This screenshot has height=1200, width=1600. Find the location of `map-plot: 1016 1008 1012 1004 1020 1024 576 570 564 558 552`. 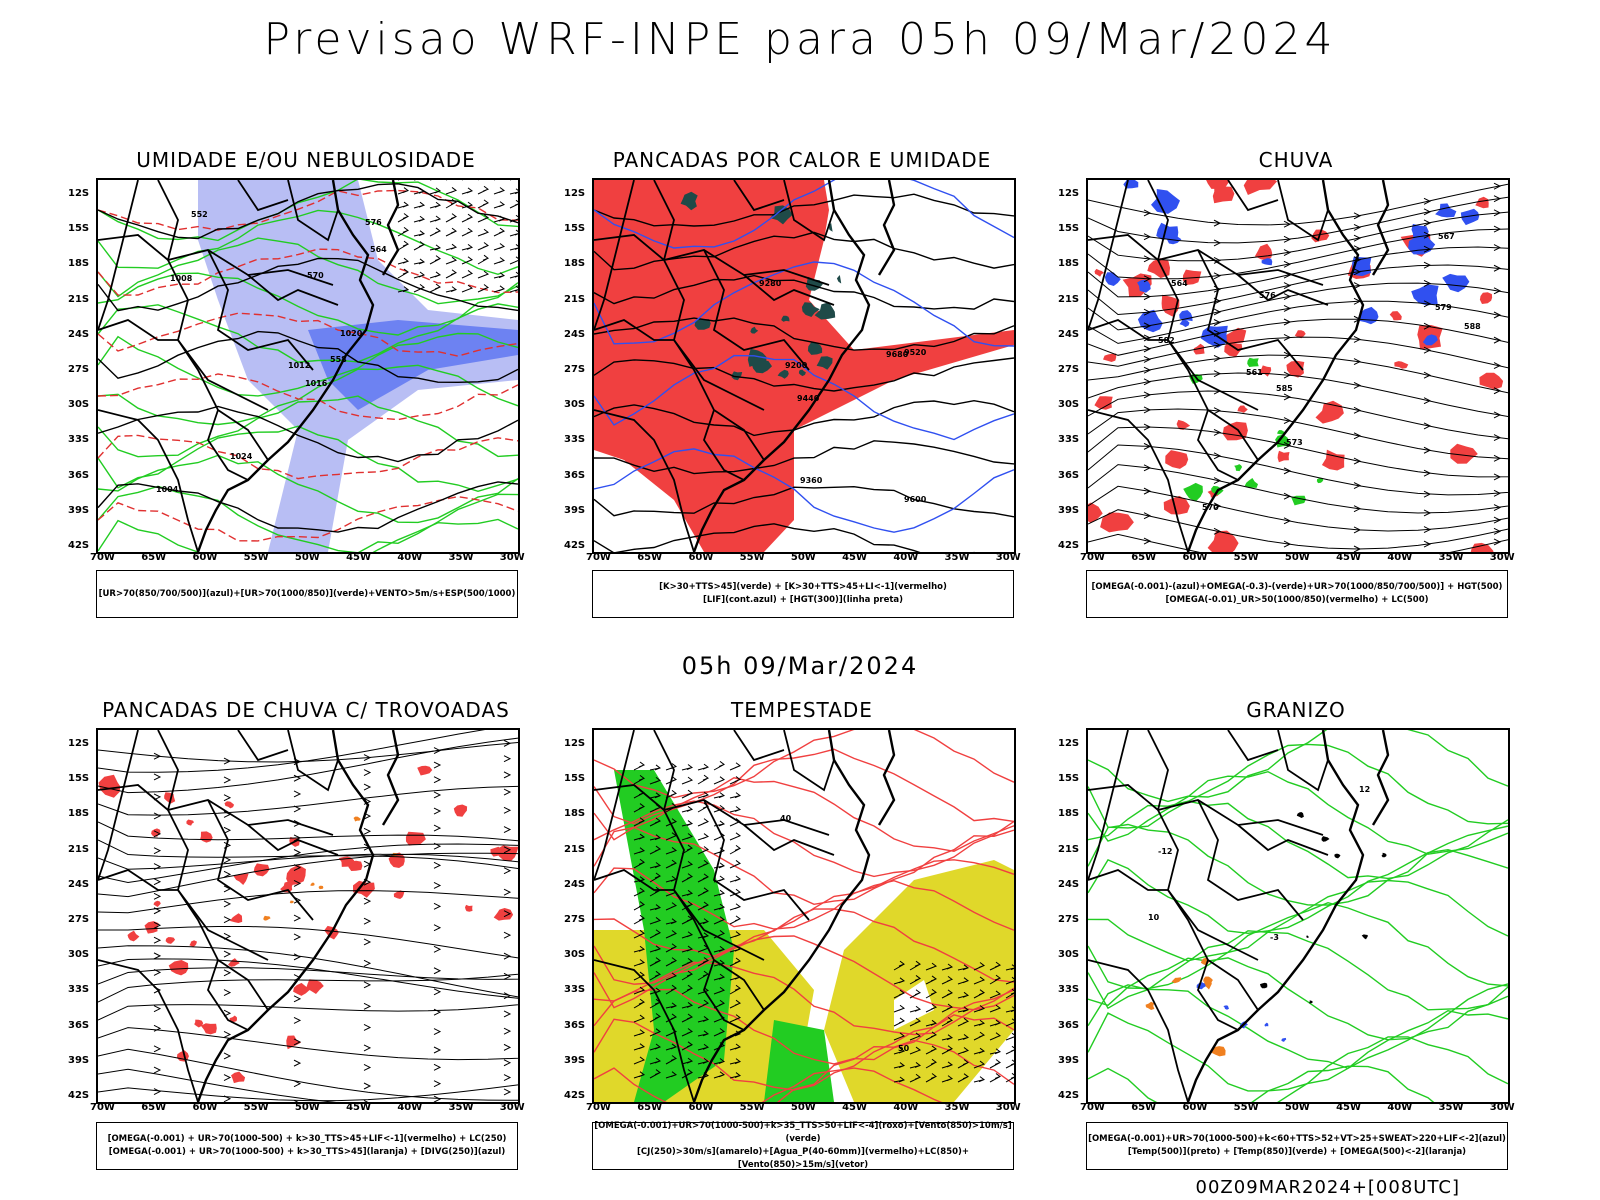

map-plot: 1016 1008 1012 1004 1020 1024 576 570 564 558 552 is located at coordinates (308, 366).